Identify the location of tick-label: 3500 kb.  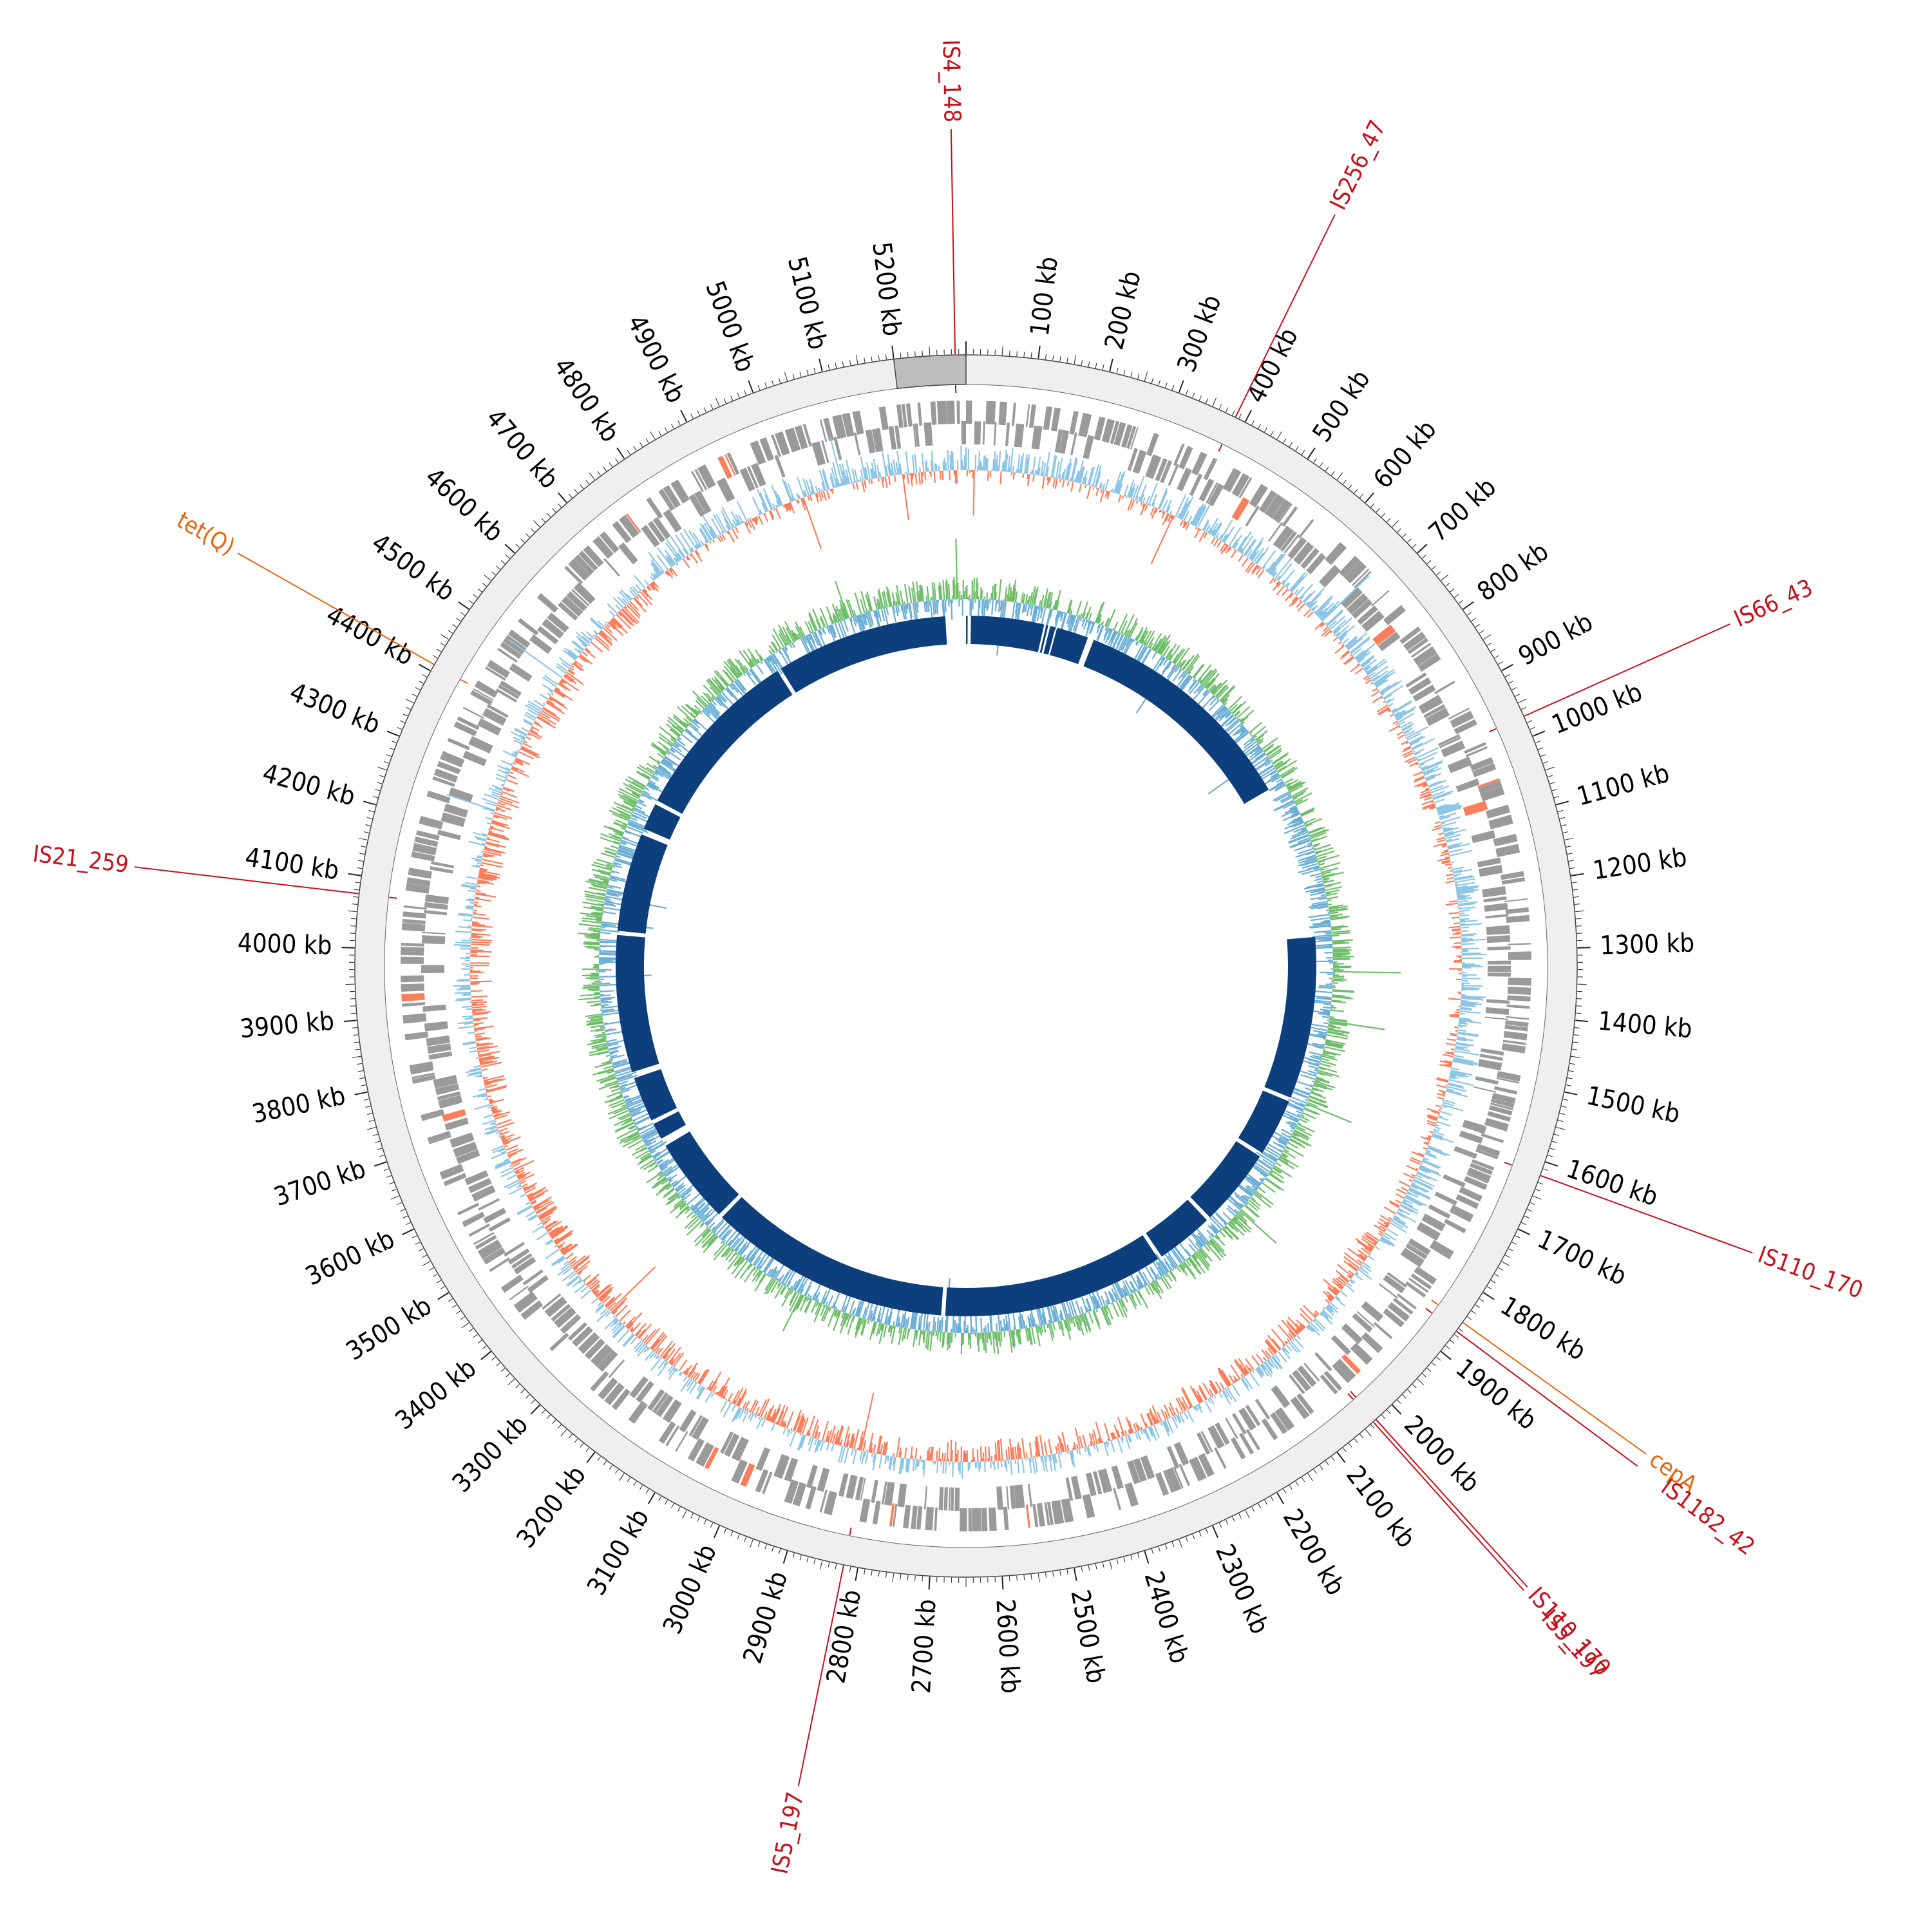
(389, 1329).